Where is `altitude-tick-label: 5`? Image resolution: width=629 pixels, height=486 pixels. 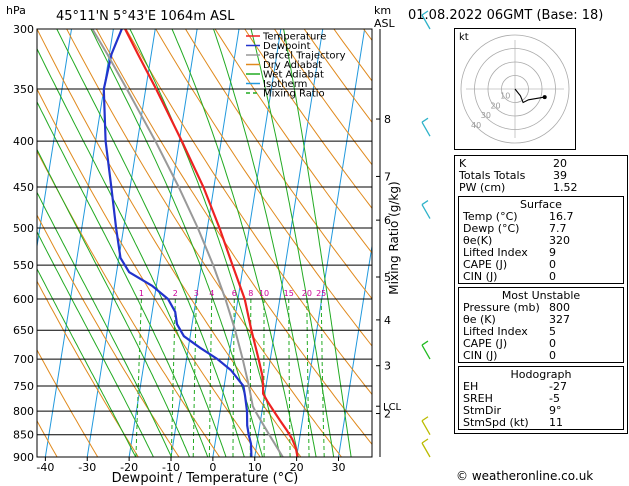
altitude-tick-label: 5 is located at coordinates (387, 277).